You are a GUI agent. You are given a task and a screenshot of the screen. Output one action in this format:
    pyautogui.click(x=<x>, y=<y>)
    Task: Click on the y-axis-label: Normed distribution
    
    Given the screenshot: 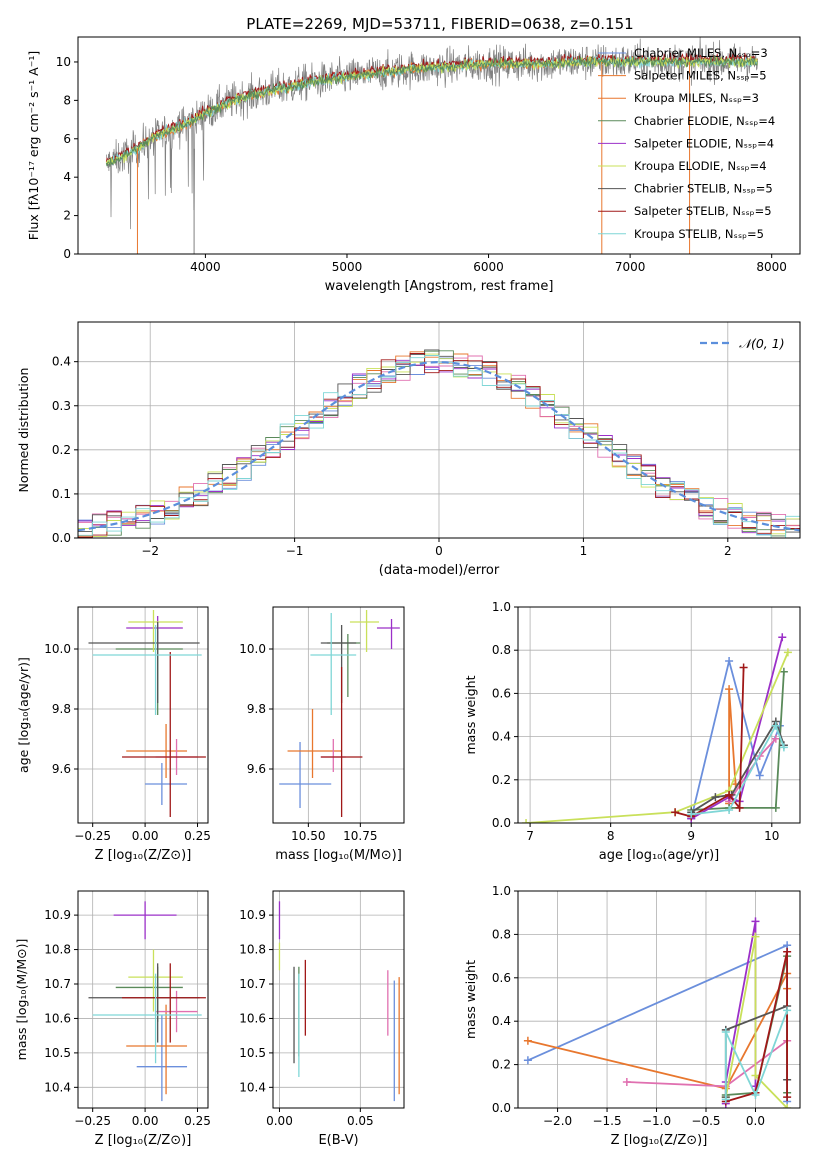 What is the action you would take?
    pyautogui.click(x=23, y=430)
    